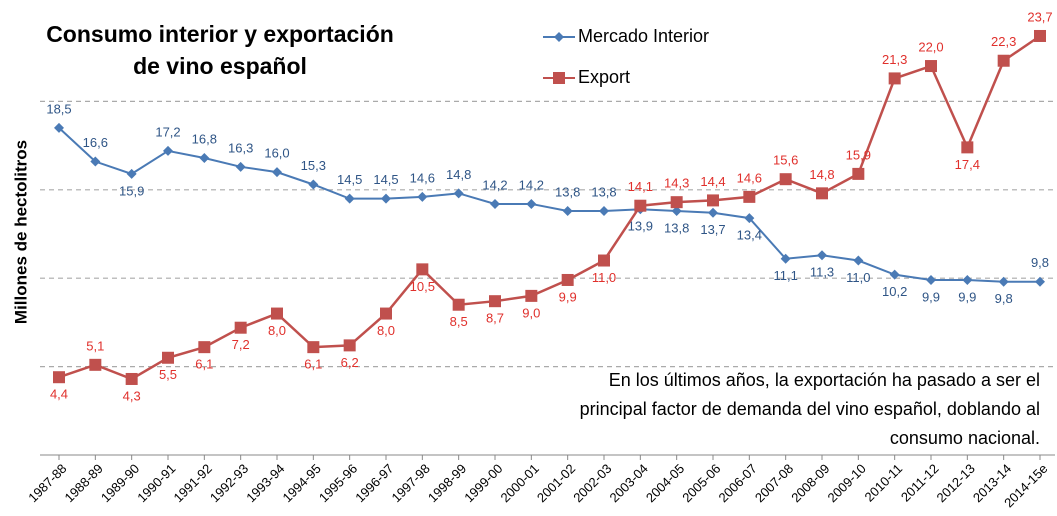  I want to click on data-label: 18,5, so click(58, 108).